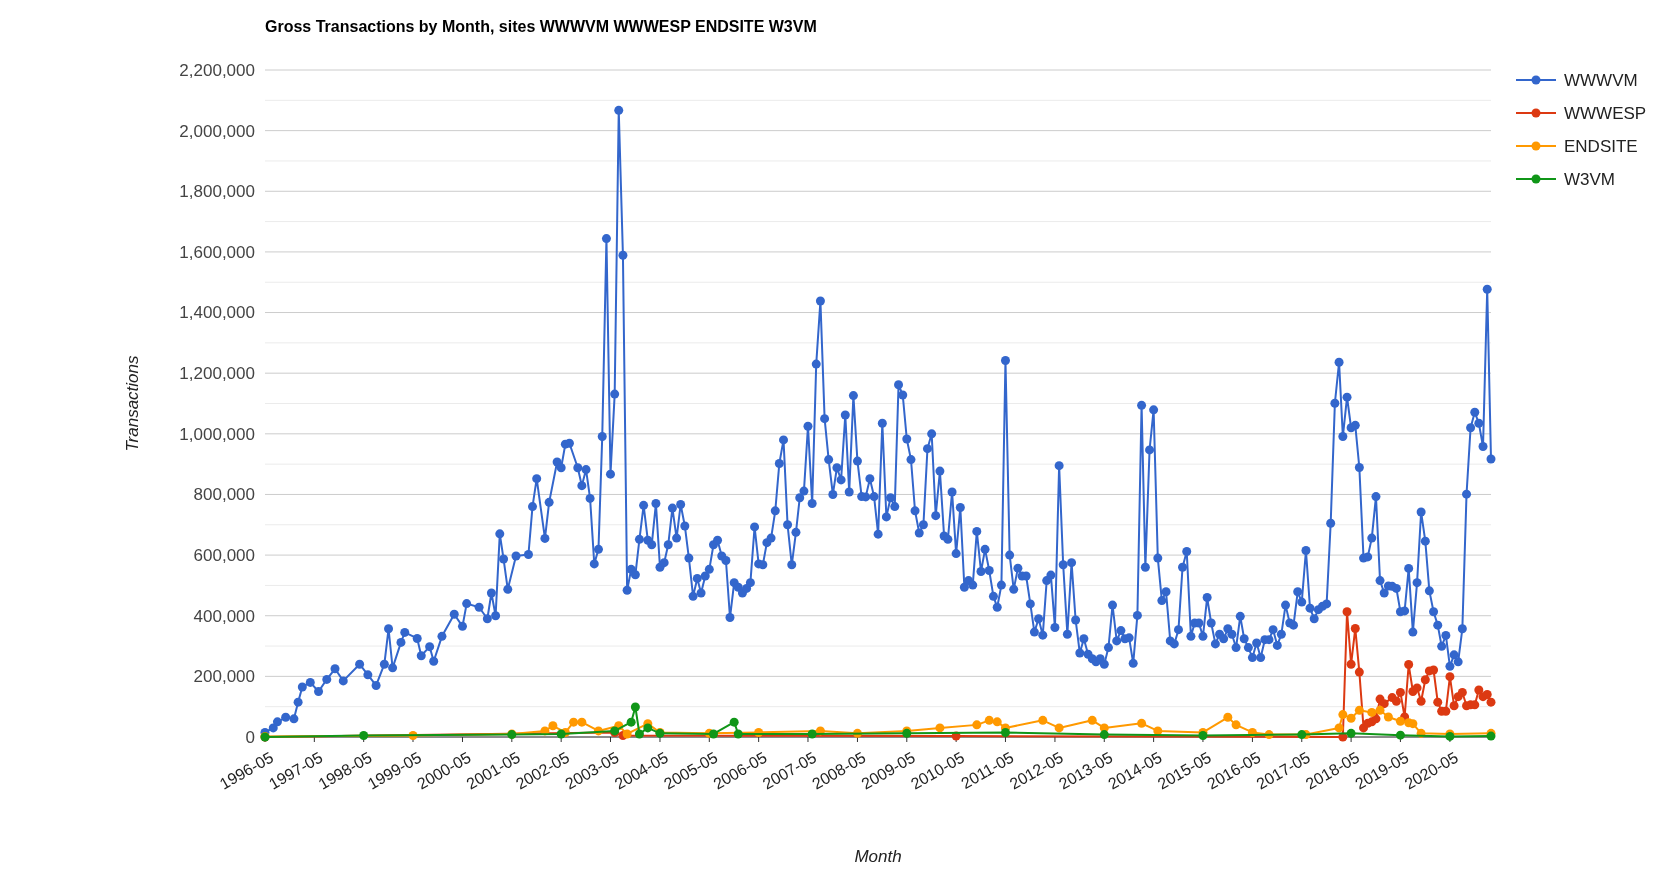  I want to click on y-tick-label: 1,600,000, so click(217, 252).